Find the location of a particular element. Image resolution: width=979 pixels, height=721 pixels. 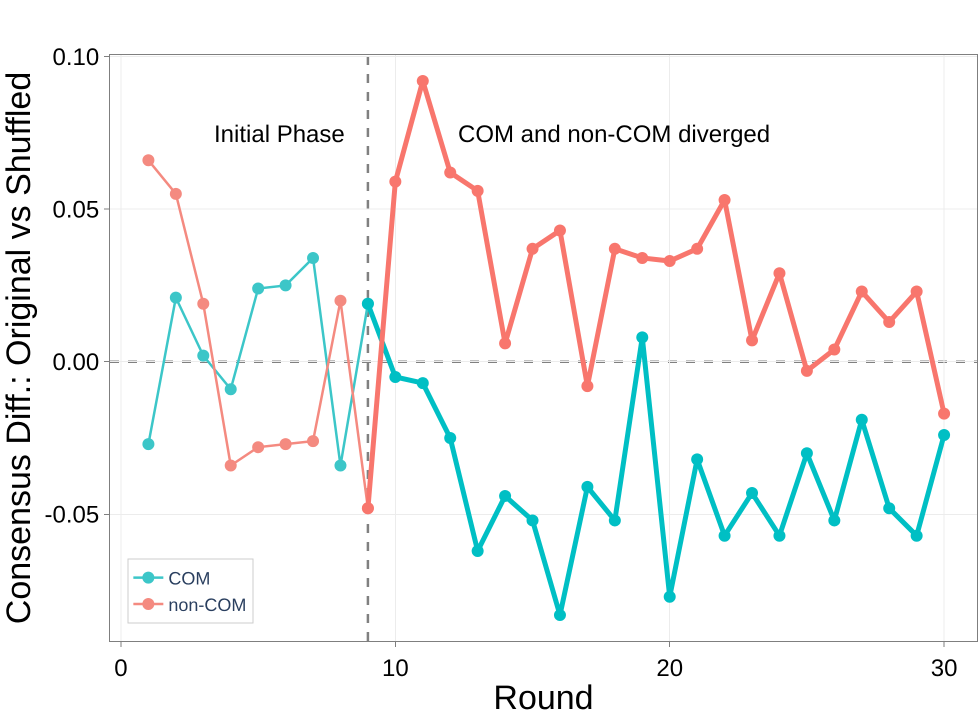

legend-label: COM is located at coordinates (189, 578).